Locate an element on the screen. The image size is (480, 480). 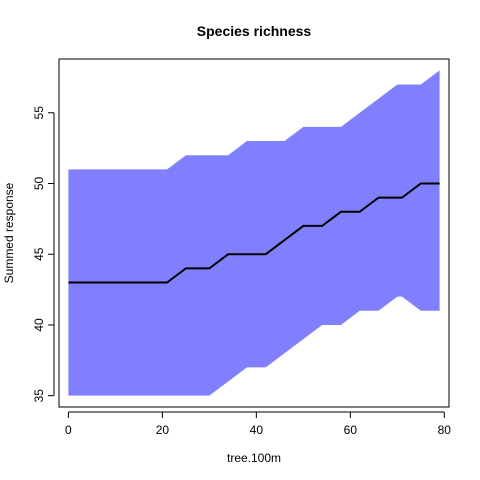
x-tick-label-60: 60 is located at coordinates (351, 430).